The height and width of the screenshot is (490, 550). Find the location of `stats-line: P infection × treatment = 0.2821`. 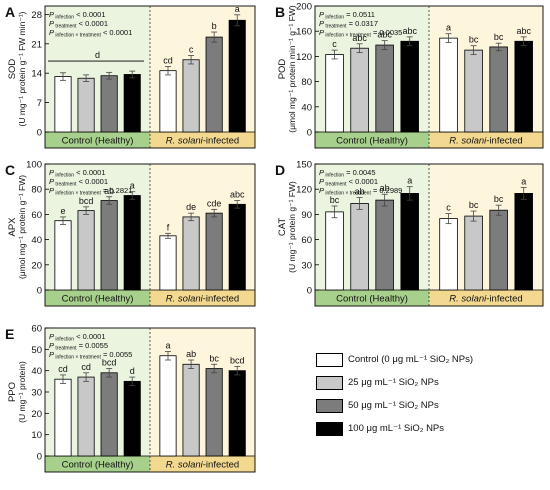

stats-line: P infection × treatment = 0.2821 is located at coordinates (90, 191).